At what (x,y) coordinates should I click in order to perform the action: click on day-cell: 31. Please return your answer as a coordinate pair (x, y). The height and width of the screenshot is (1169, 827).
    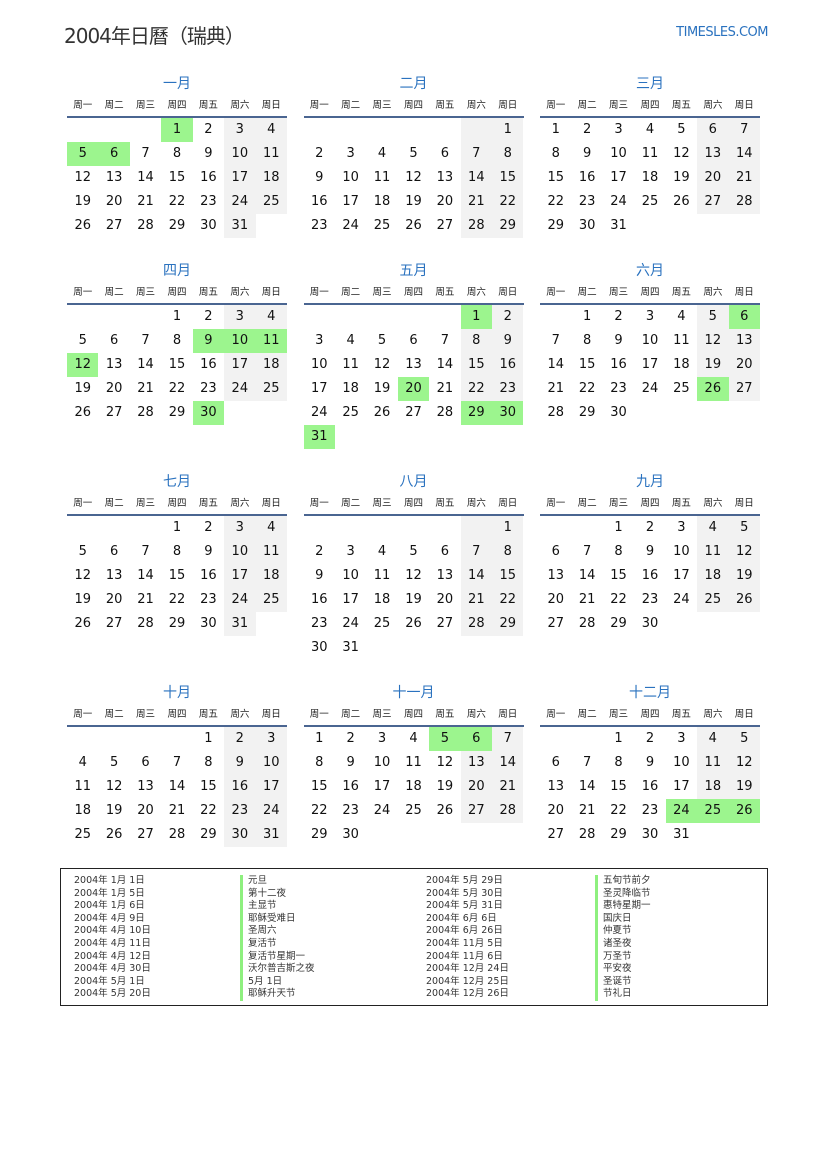
    Looking at the image, I should click on (618, 225).